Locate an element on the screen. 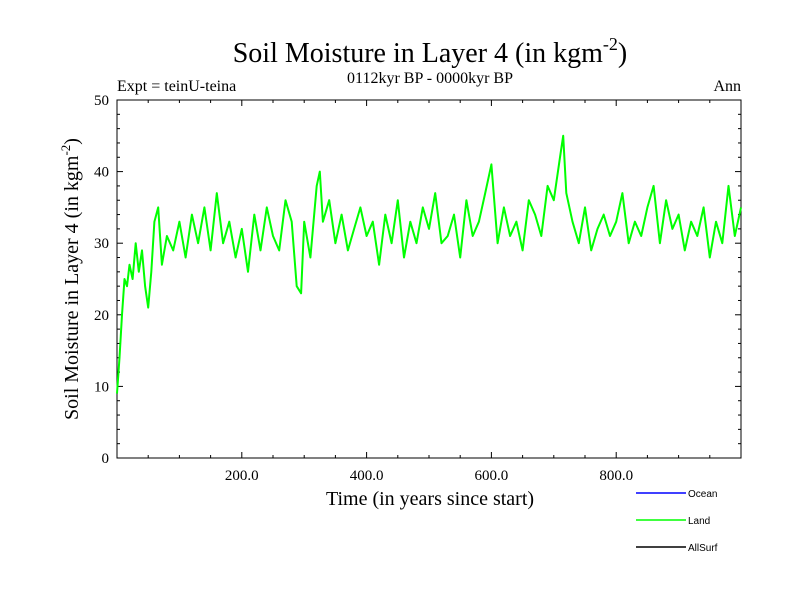  x-tick-label: 600.0 is located at coordinates (492, 476).